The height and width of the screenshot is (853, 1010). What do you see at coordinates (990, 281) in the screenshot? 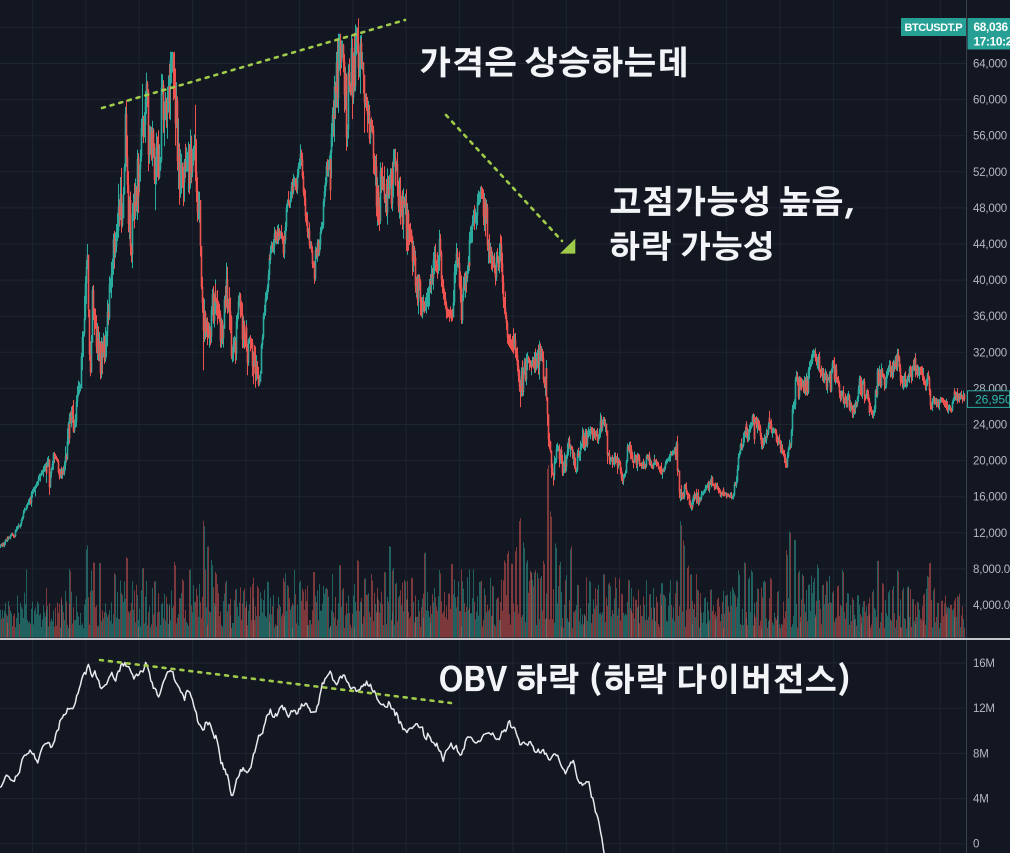
I see `svg-text: 40,000` at bounding box center [990, 281].